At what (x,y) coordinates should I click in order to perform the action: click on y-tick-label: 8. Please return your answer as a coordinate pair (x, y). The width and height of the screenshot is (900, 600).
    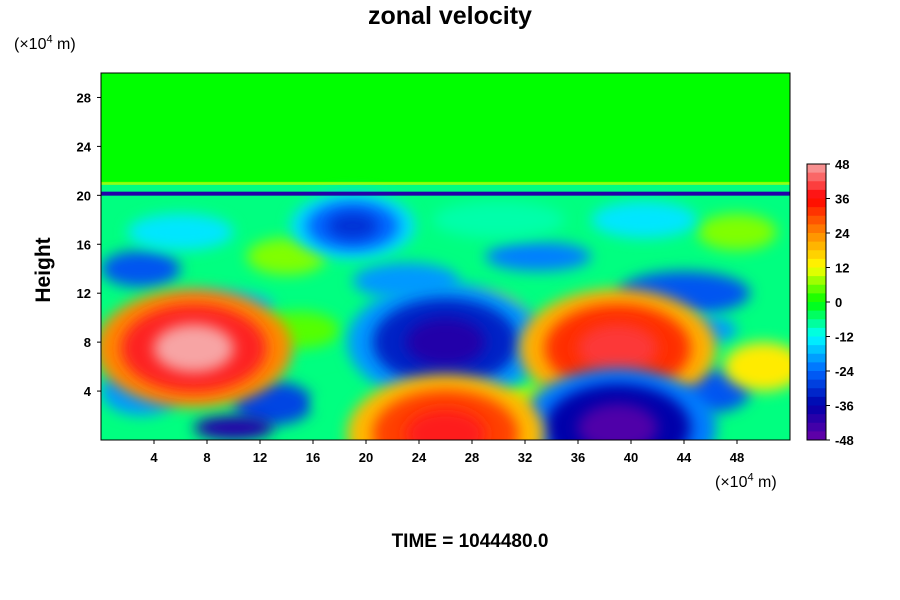
    Looking at the image, I should click on (87, 342).